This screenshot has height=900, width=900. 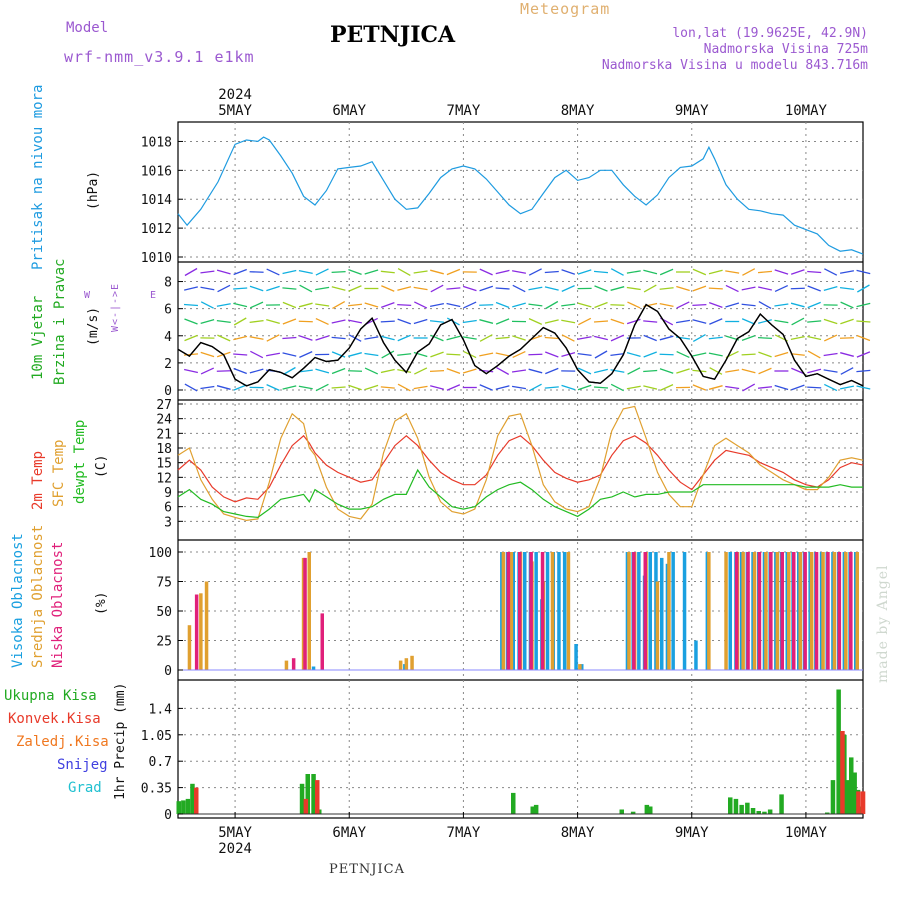 What do you see at coordinates (38, 480) in the screenshot?
I see `temp-ylabel-0: 2m Temp` at bounding box center [38, 480].